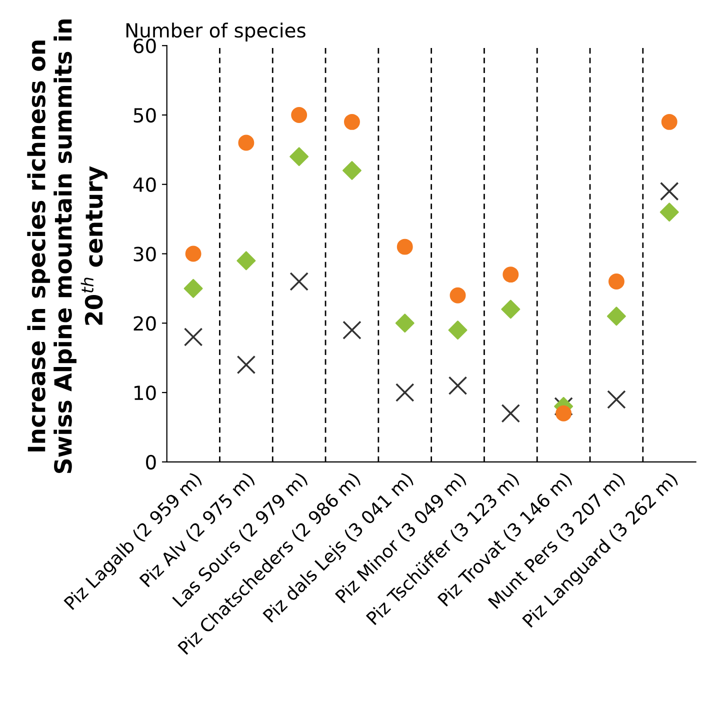  I want to click on y-tick-label: 20, so click(145, 323).